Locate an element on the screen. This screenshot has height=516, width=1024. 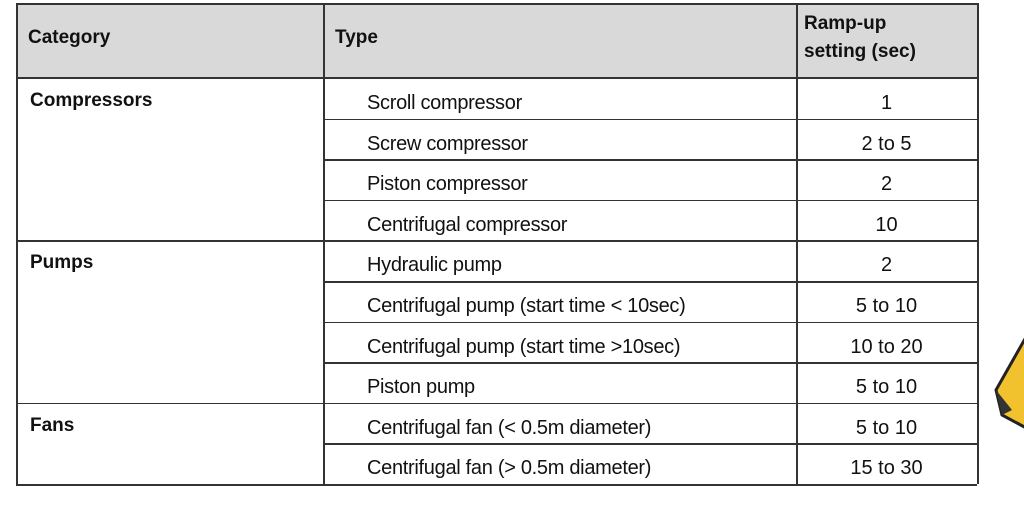
header-rule is located at coordinates (496, 78).